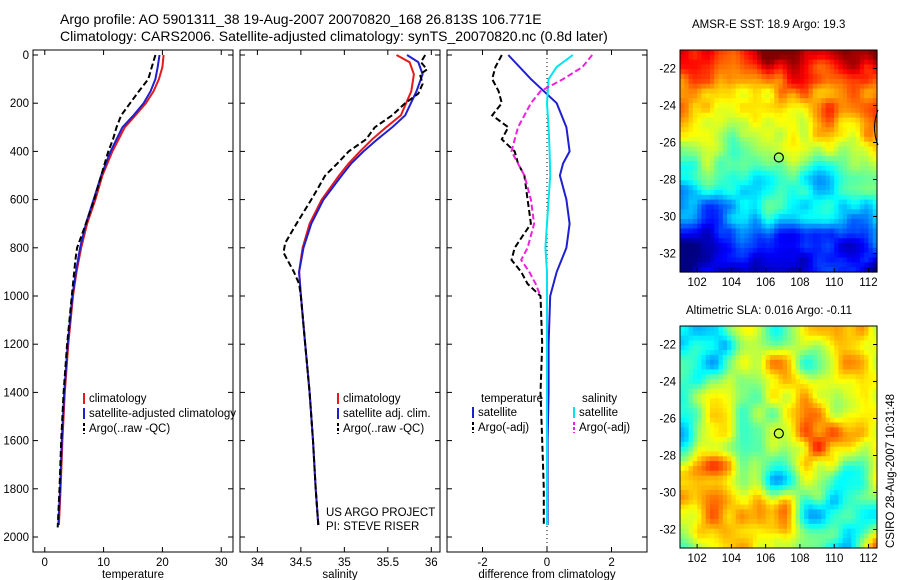  I want to click on sla-map-xtick-label: 104, so click(732, 559).